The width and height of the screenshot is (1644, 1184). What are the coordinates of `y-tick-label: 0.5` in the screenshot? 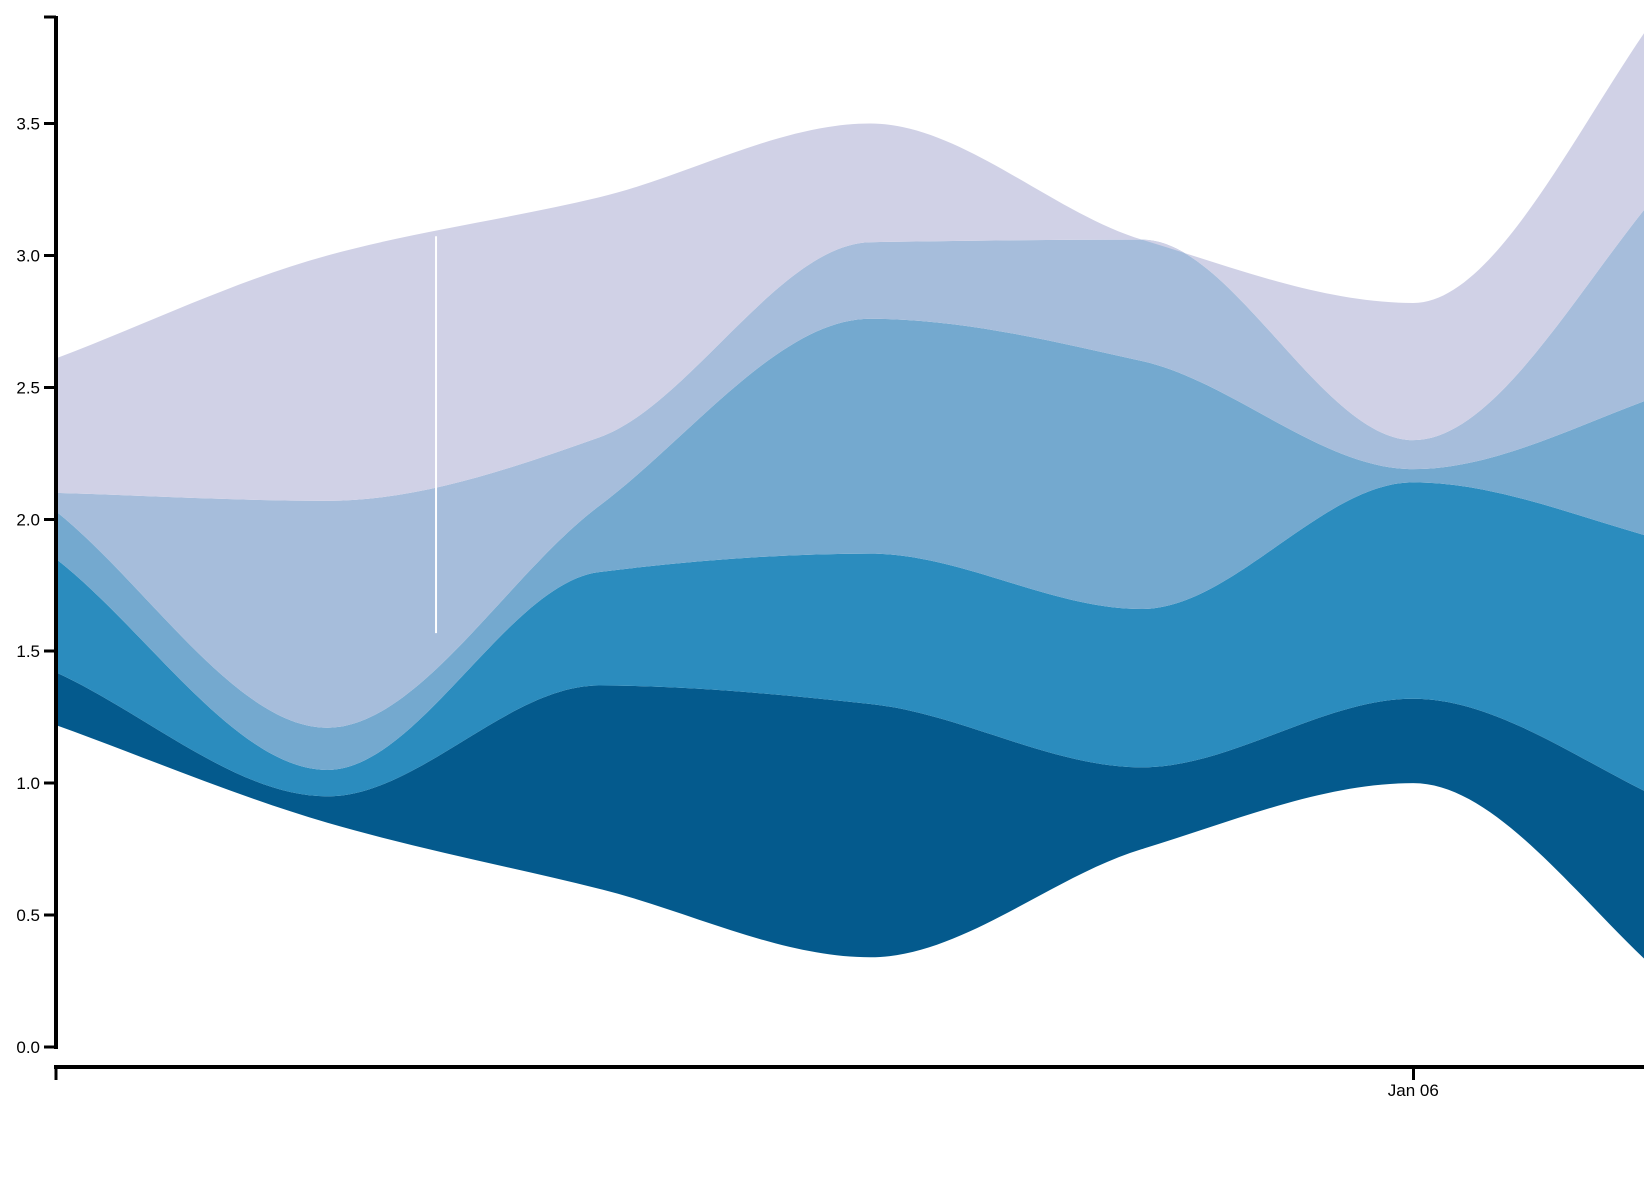 It's located at (28, 915).